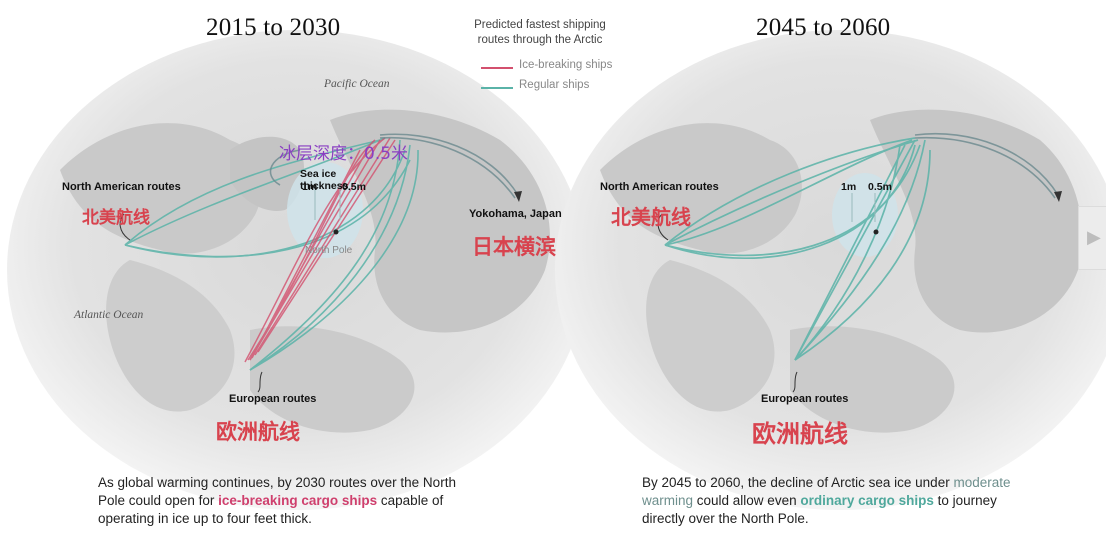  Describe the element at coordinates (867, 500) in the screenshot. I see `right-caption-highlight-2: ordinary cargo ships` at that location.